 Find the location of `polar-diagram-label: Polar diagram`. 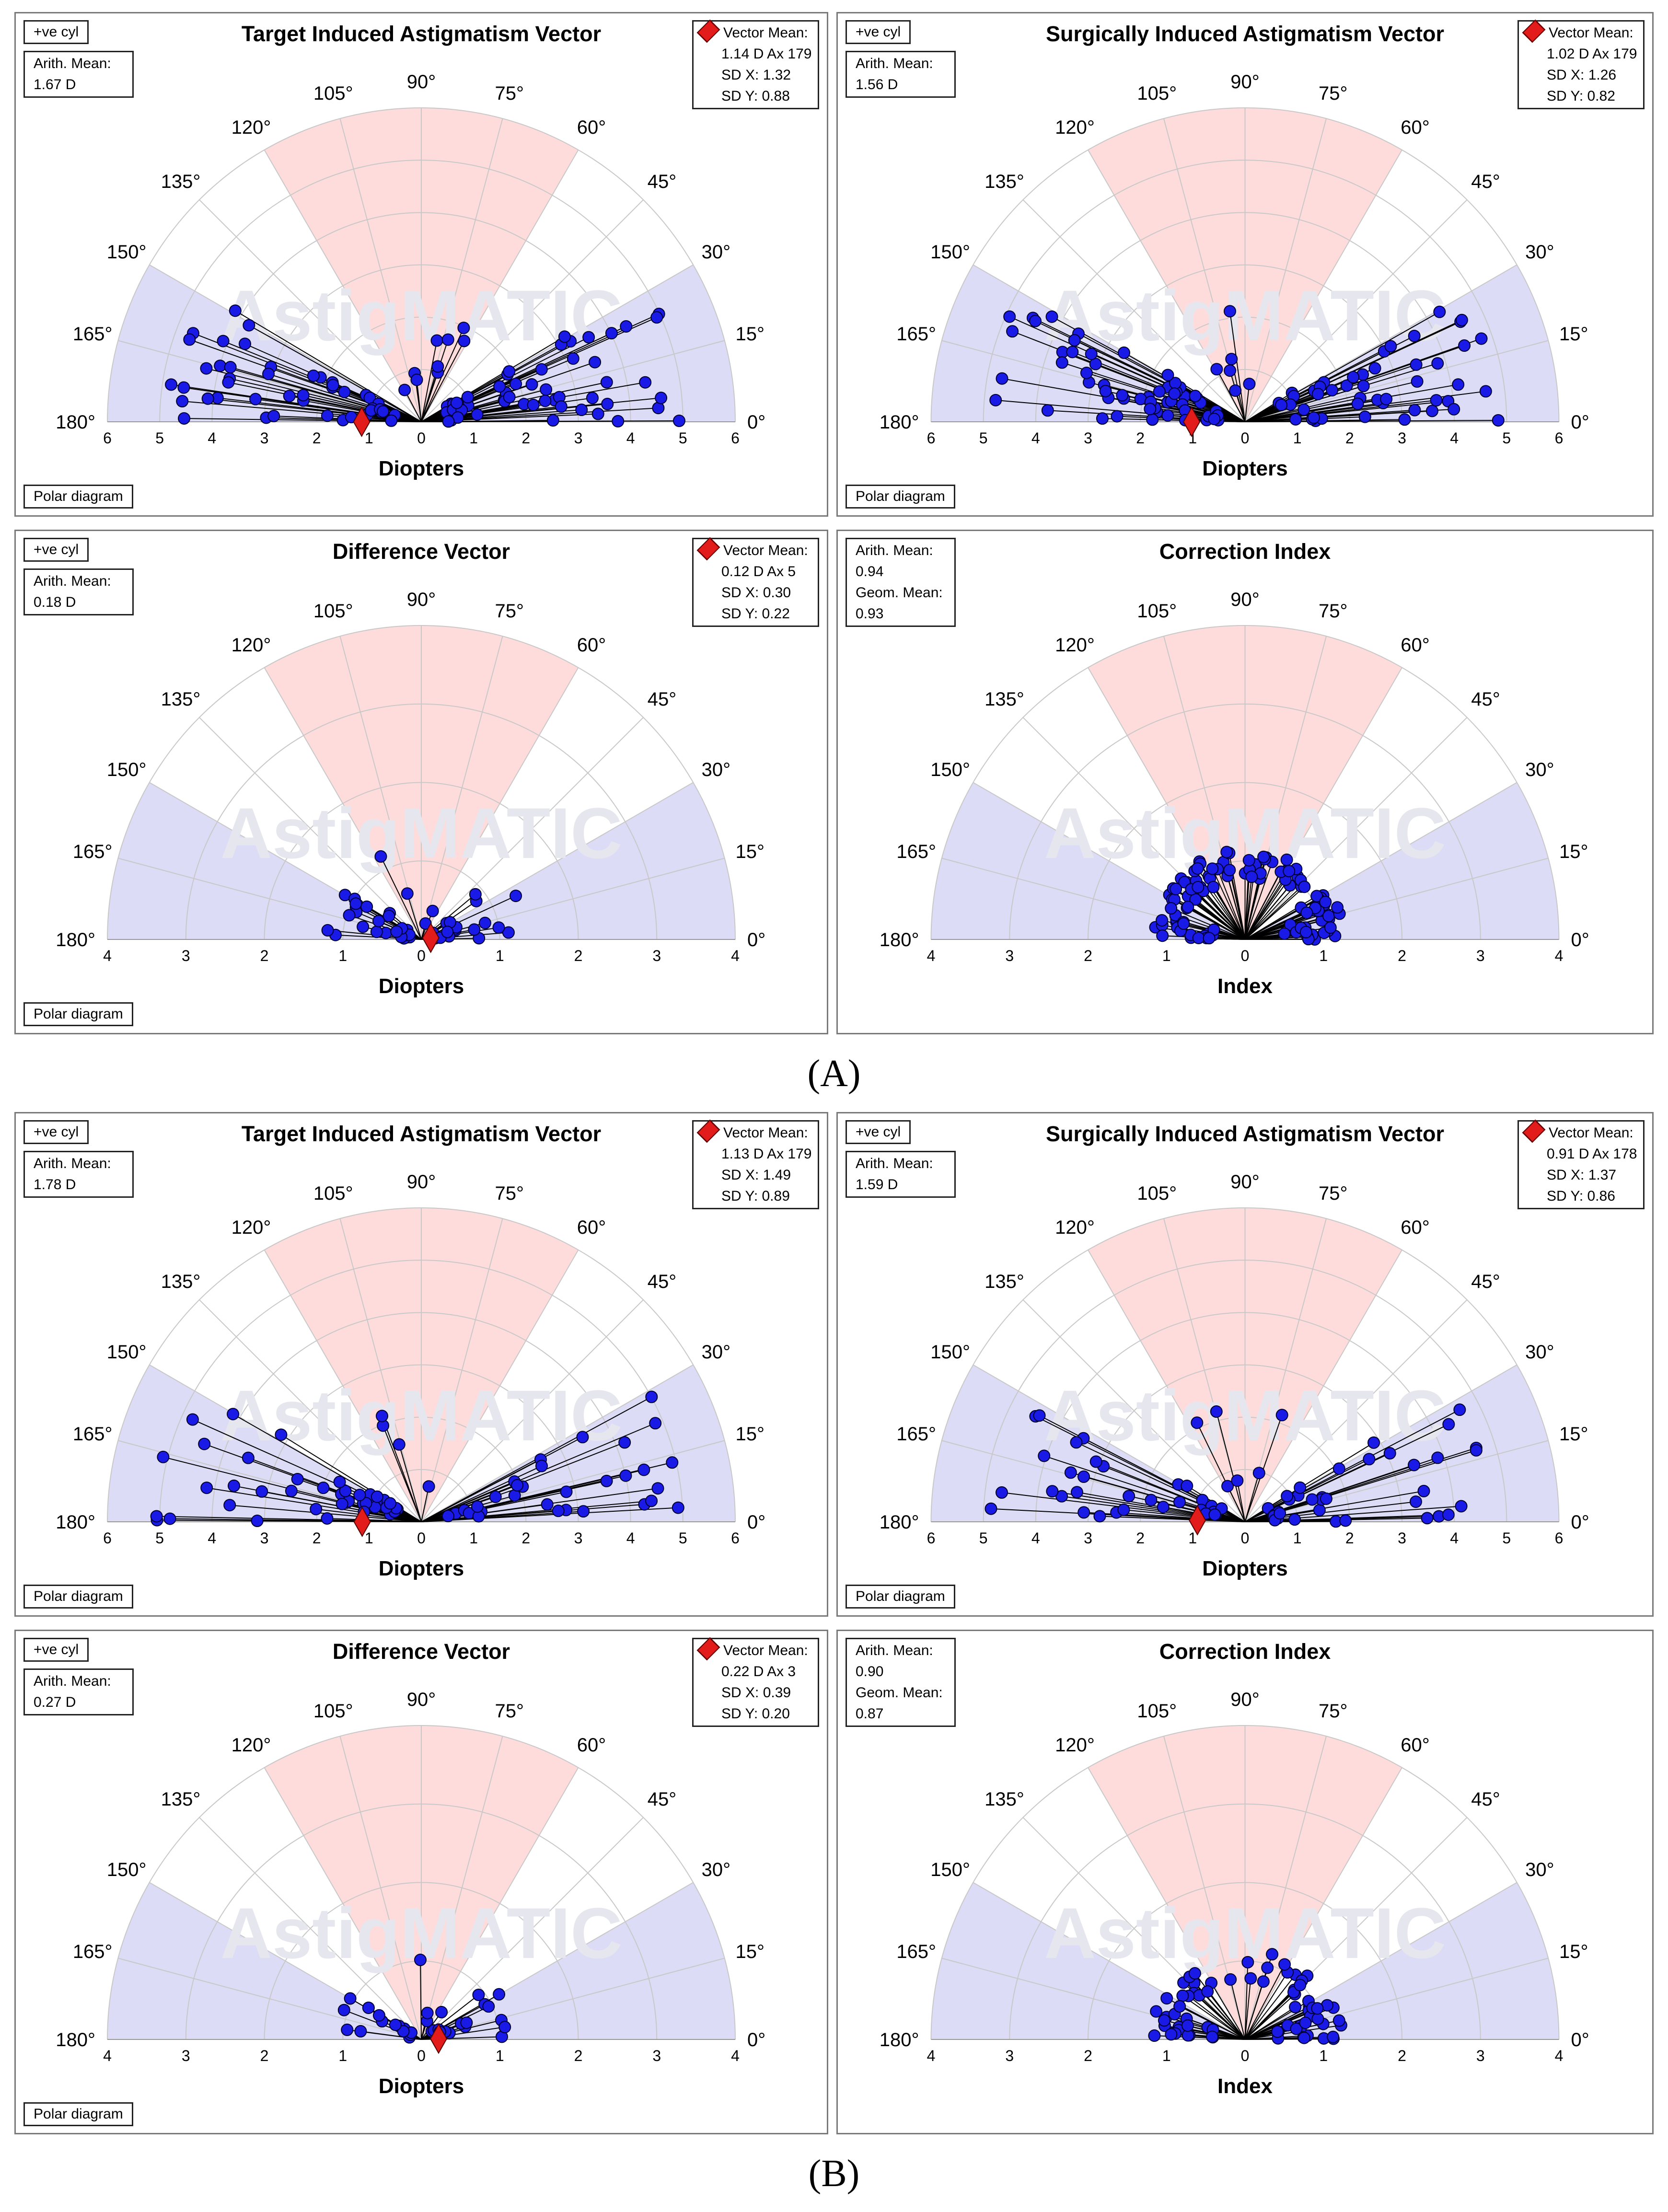

polar-diagram-label: Polar diagram is located at coordinates (900, 1597).